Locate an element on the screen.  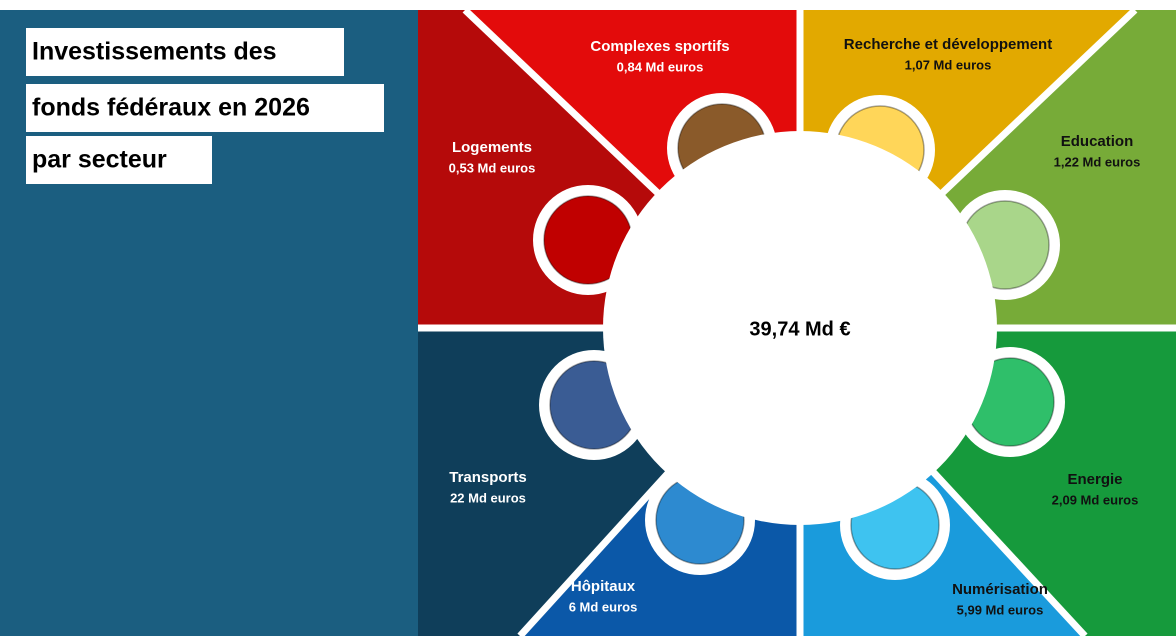
title-line: par secteur is located at coordinates (99, 160).